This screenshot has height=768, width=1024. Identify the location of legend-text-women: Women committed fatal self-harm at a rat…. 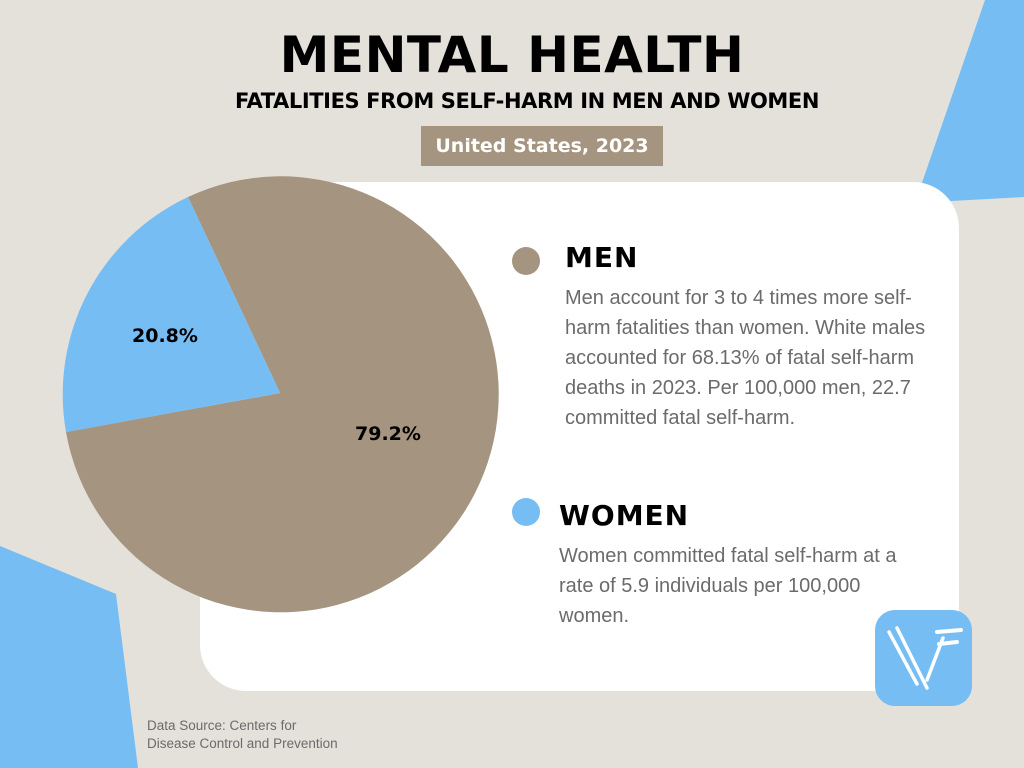
(728, 586).